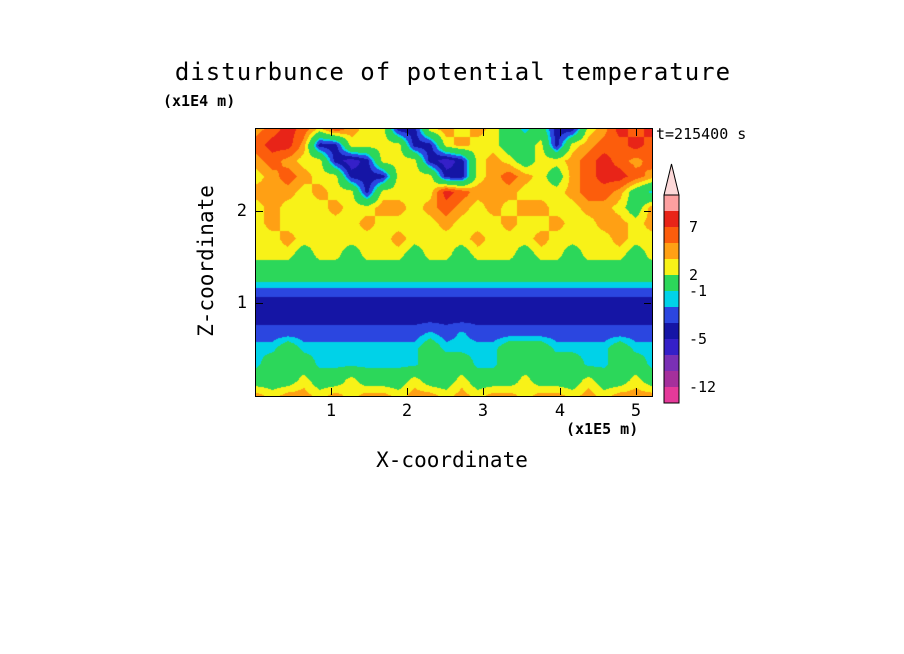 The width and height of the screenshot is (904, 654). Describe the element at coordinates (453, 72) in the screenshot. I see `plot-title: disturbunce of potential temperature` at that location.